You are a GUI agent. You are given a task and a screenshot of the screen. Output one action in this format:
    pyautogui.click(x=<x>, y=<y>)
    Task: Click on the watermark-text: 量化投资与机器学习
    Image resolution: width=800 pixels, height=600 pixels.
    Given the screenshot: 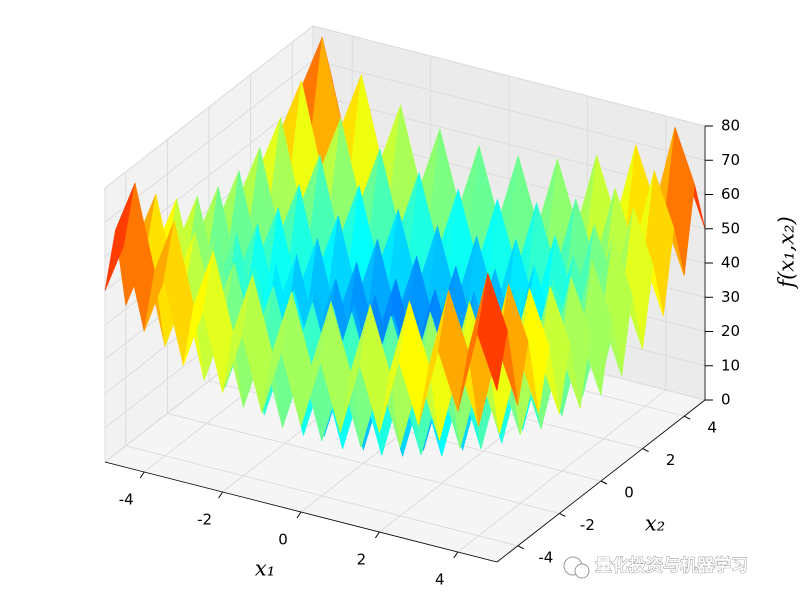 What is the action you would take?
    pyautogui.click(x=671, y=565)
    